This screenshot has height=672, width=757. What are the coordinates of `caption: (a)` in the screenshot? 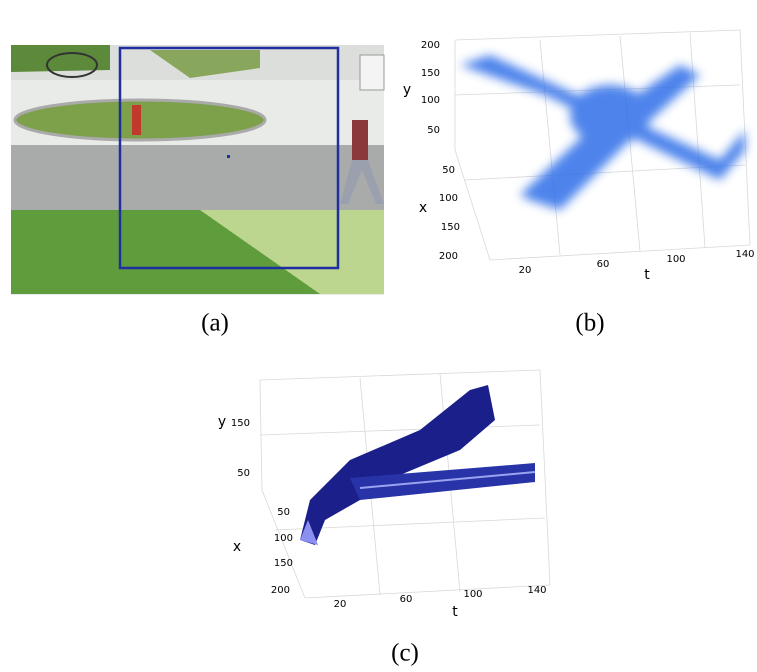 It's located at (215, 323).